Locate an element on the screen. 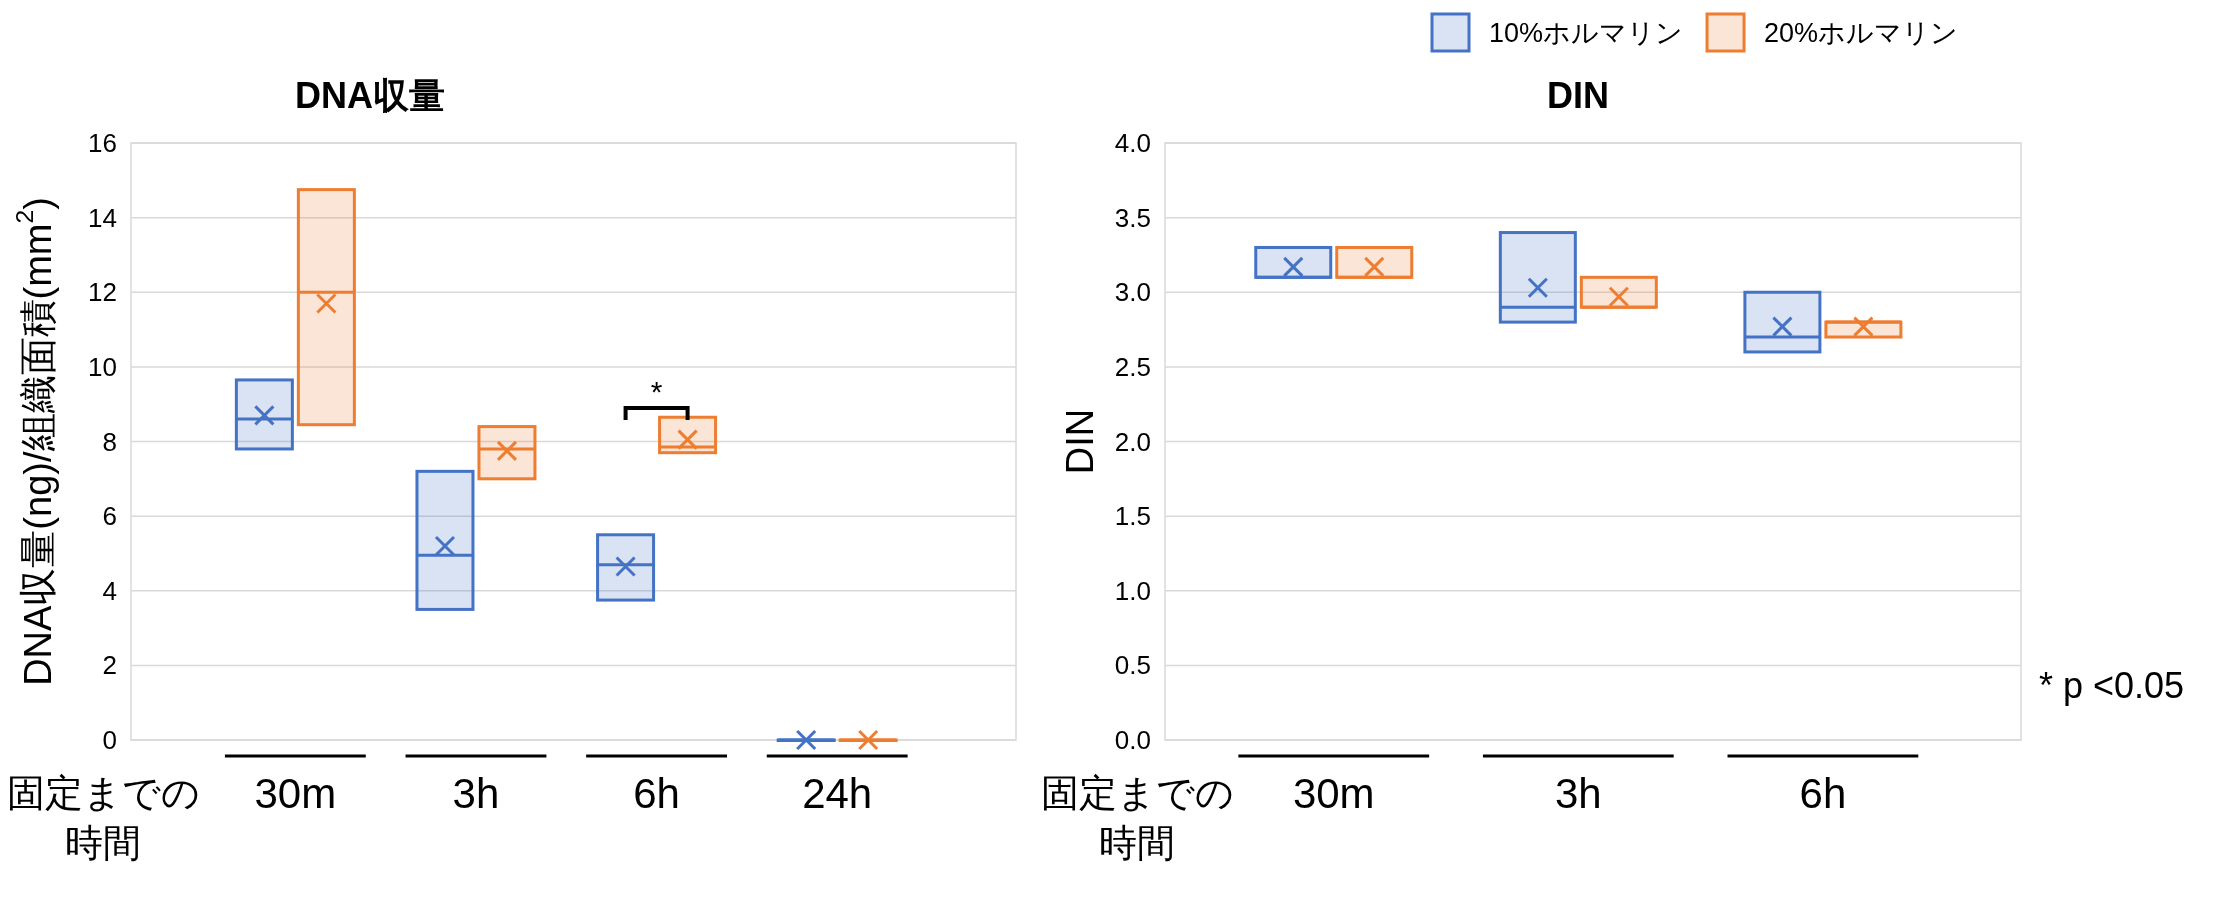 This screenshot has height=900, width=2227. y-tick-label: 6 is located at coordinates (109, 516).